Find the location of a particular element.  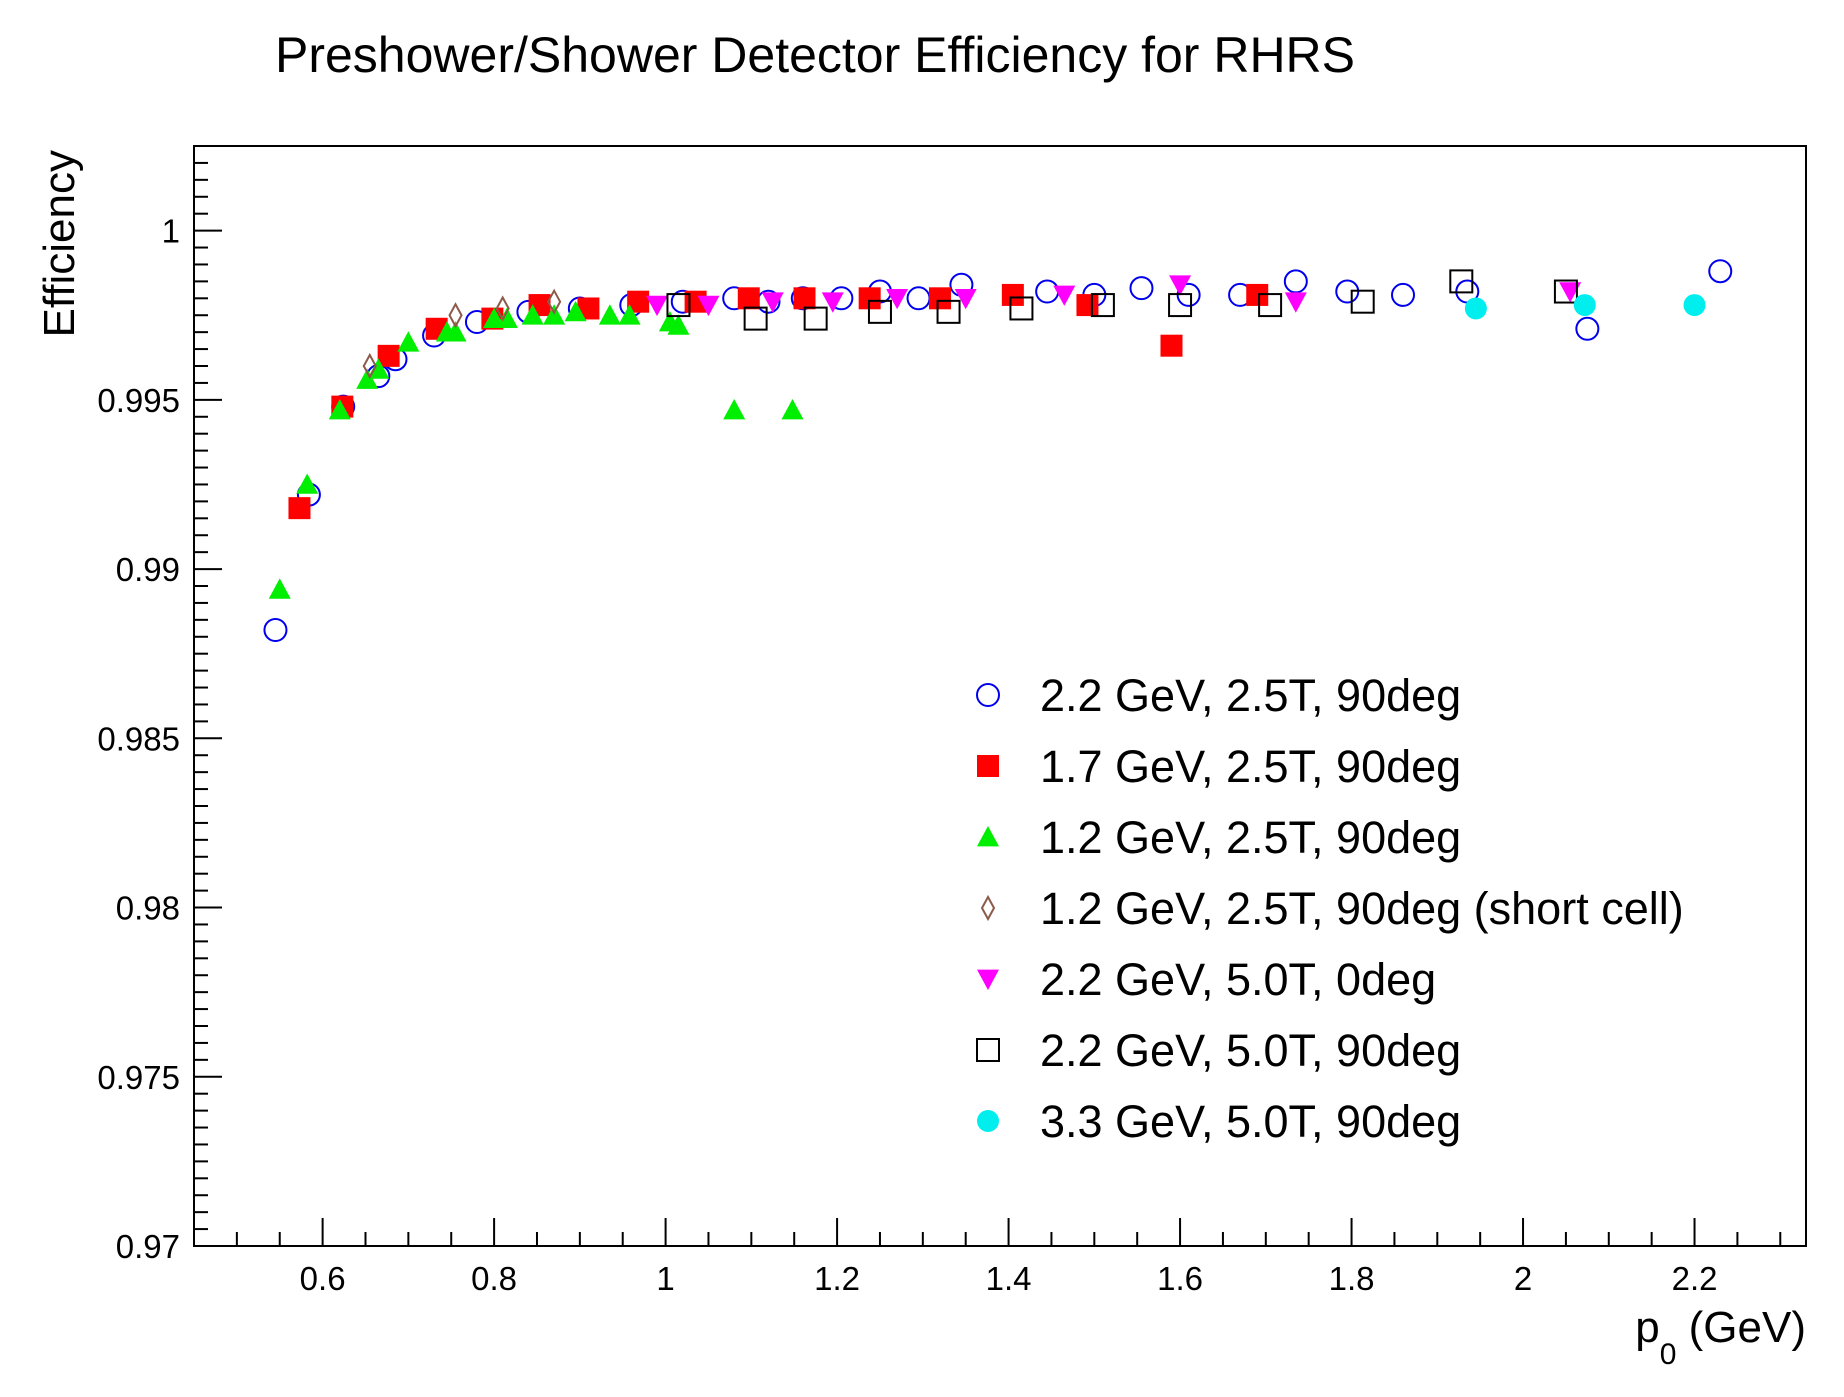

x-axis: 0.6 0.8 1 1.2 1.4 1.6 1.8 2 2.2 is located at coordinates (1008, 1257).